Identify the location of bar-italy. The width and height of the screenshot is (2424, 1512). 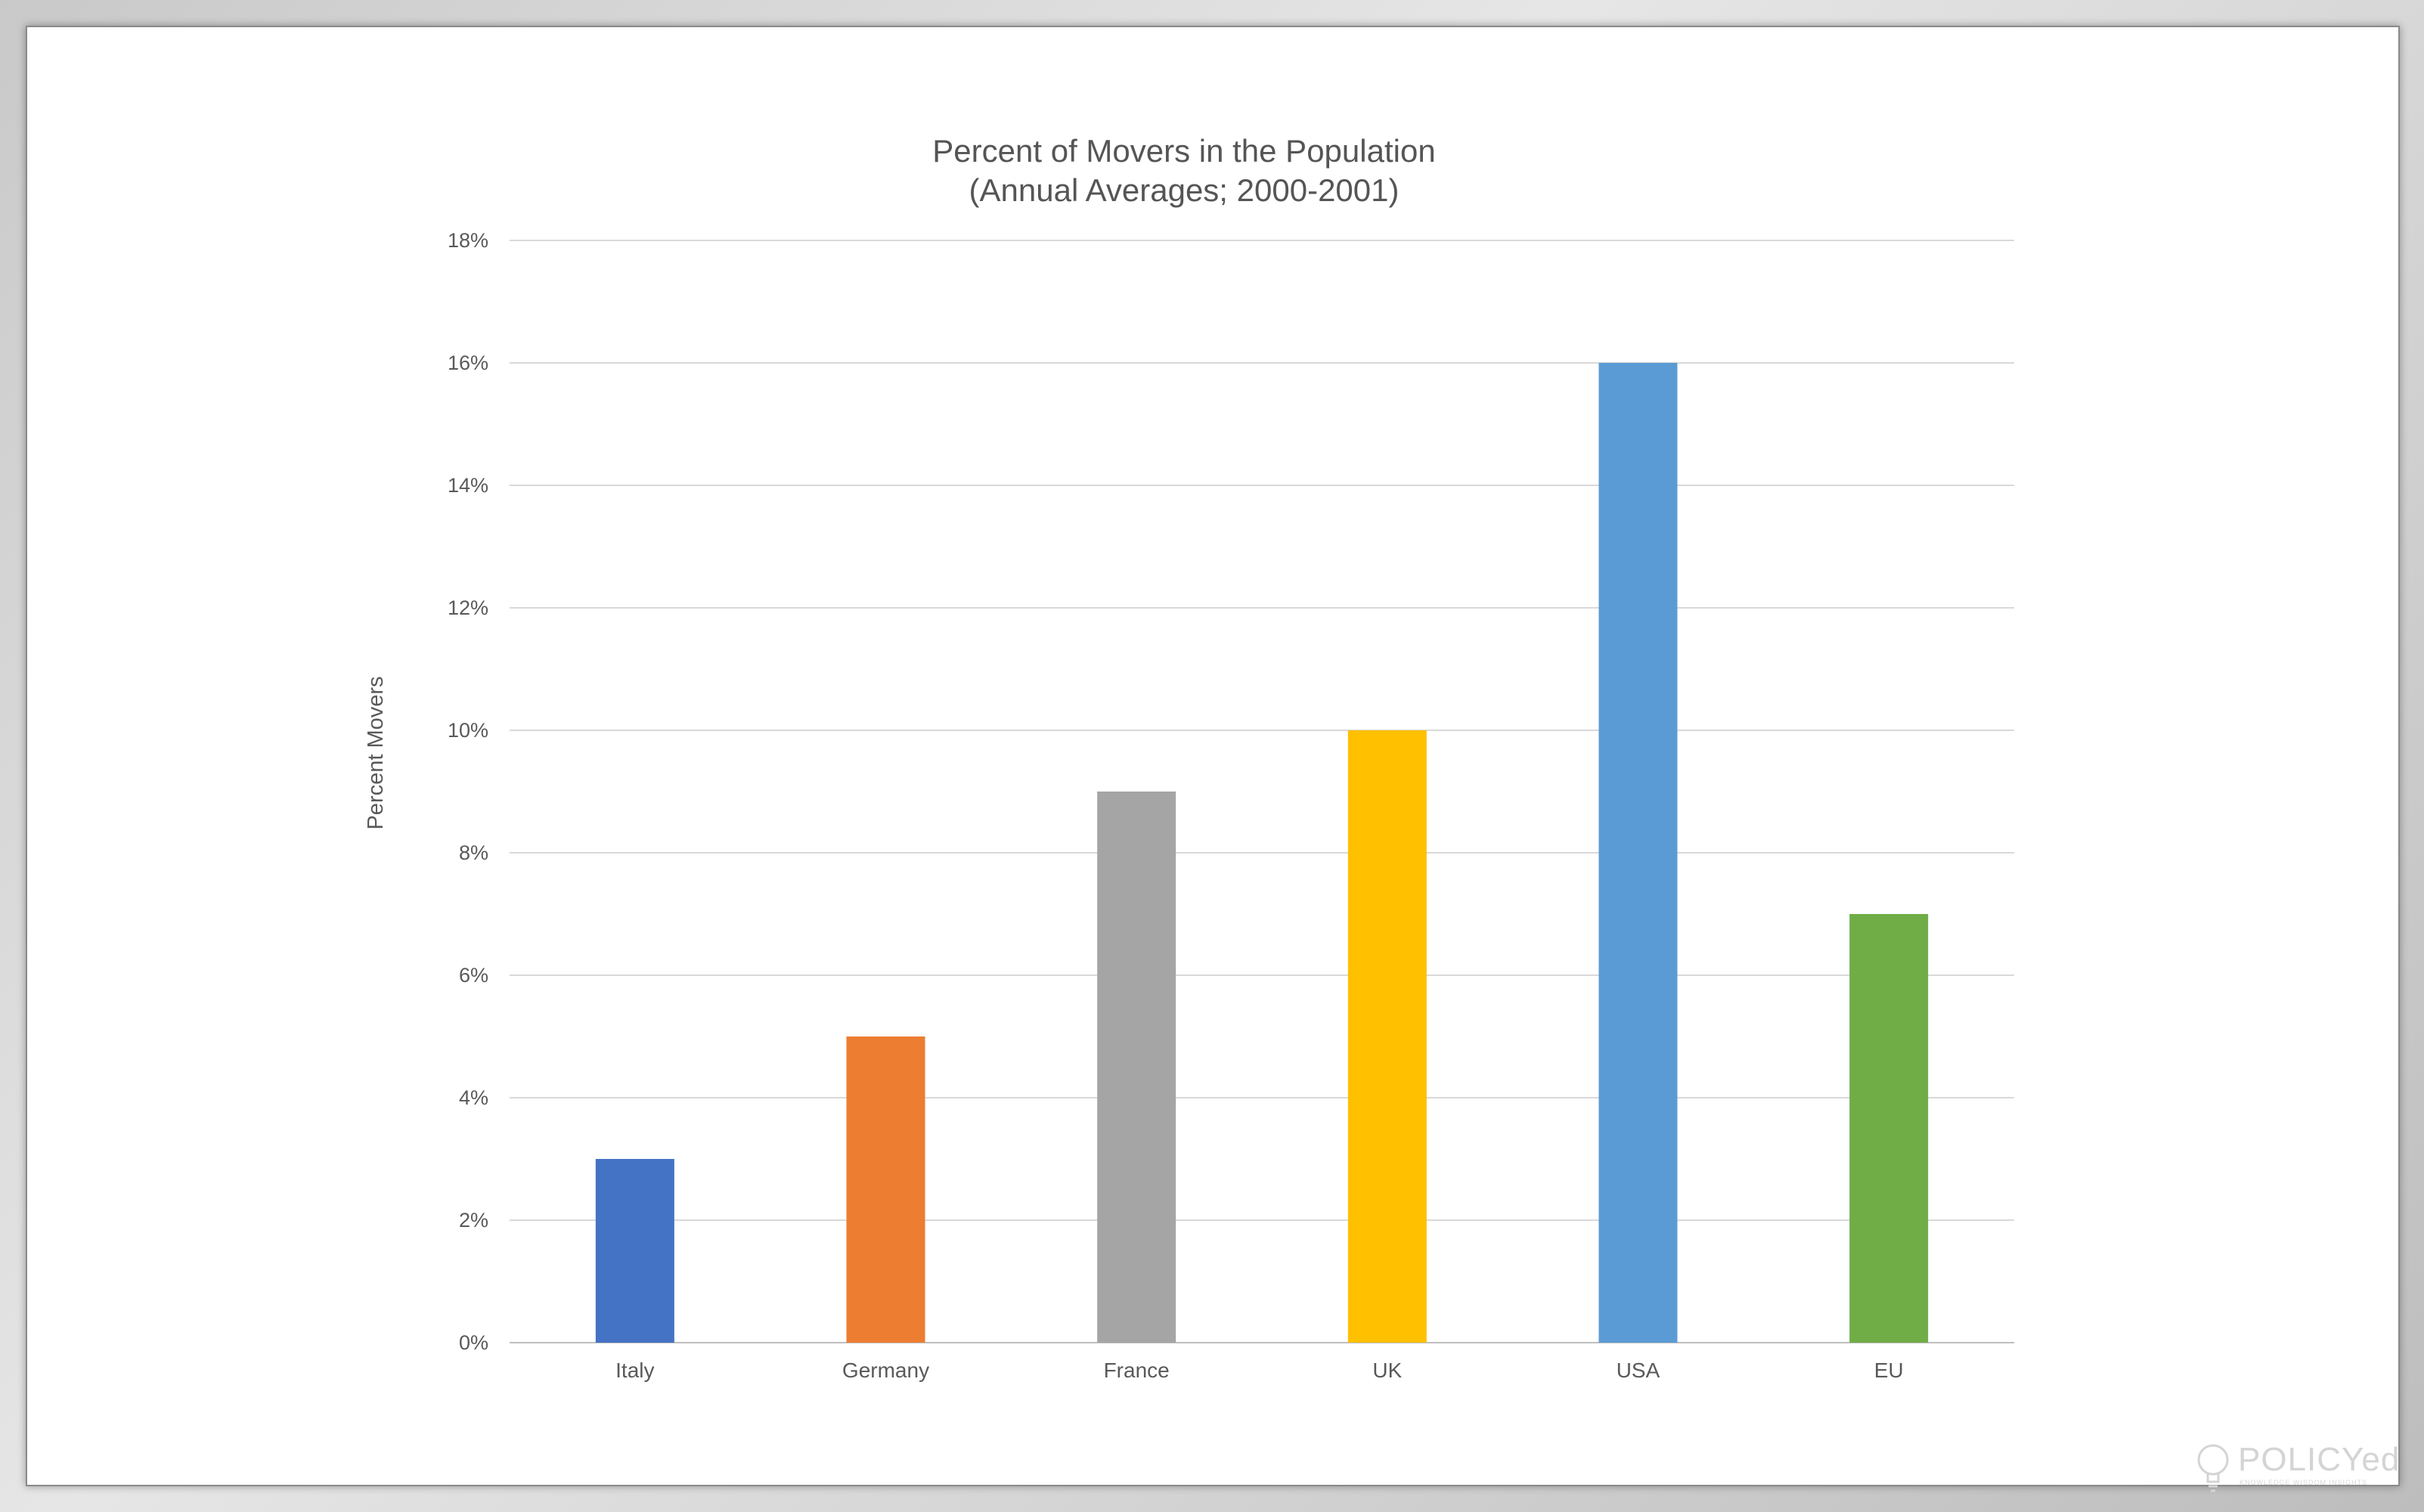
(634, 1251).